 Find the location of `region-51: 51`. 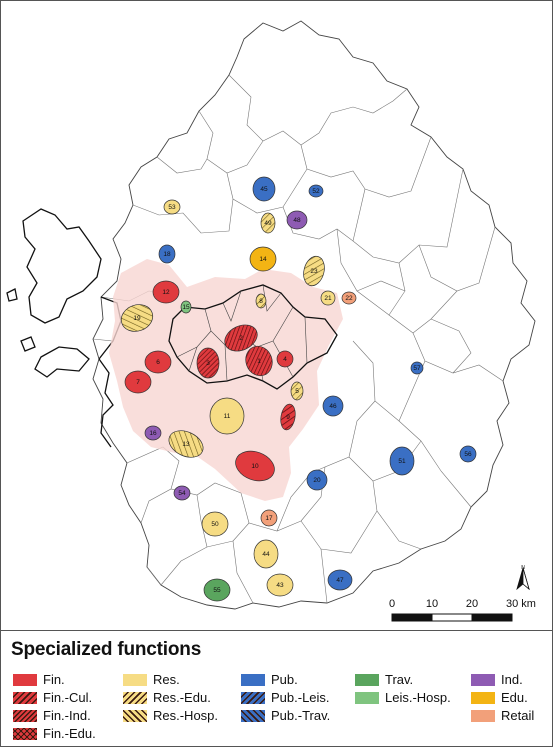

region-51: 51 is located at coordinates (402, 461).